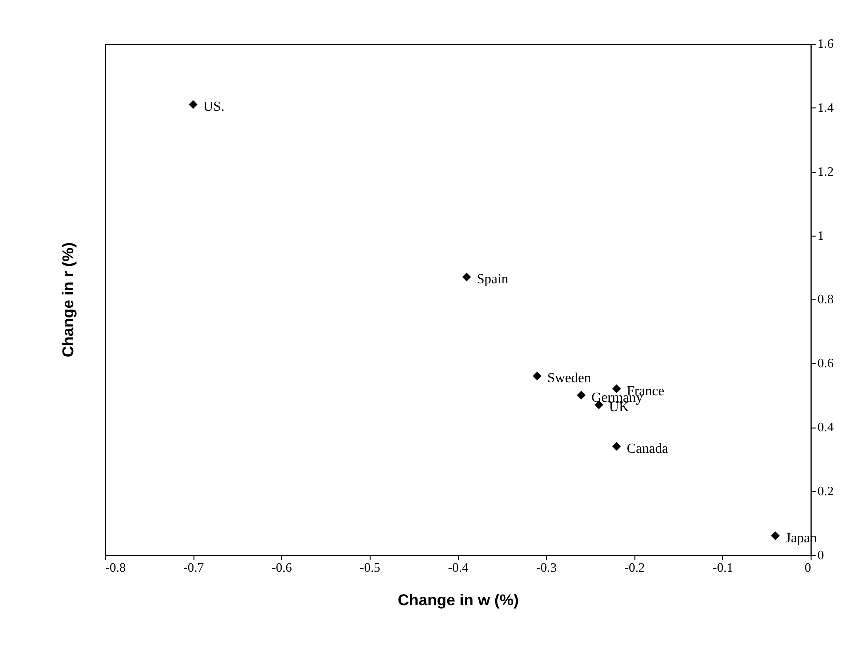 This screenshot has width=857, height=659. Describe the element at coordinates (808, 568) in the screenshot. I see `x-tick-label: 0` at that location.